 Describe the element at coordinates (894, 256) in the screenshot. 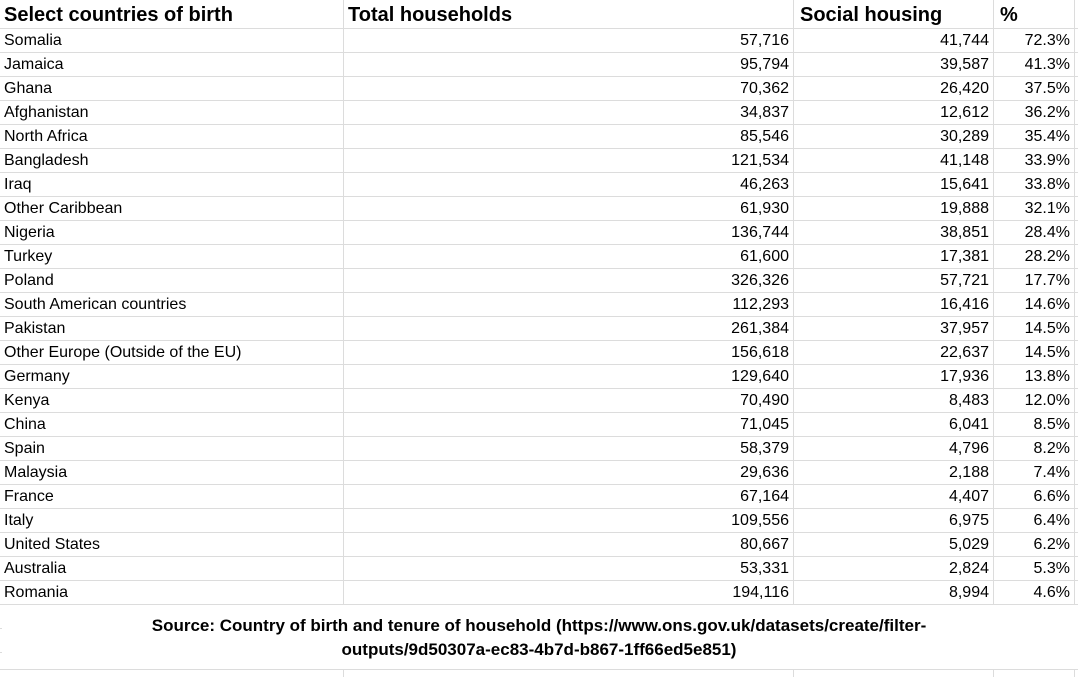

I see `social-housing-cell: 17,381` at that location.